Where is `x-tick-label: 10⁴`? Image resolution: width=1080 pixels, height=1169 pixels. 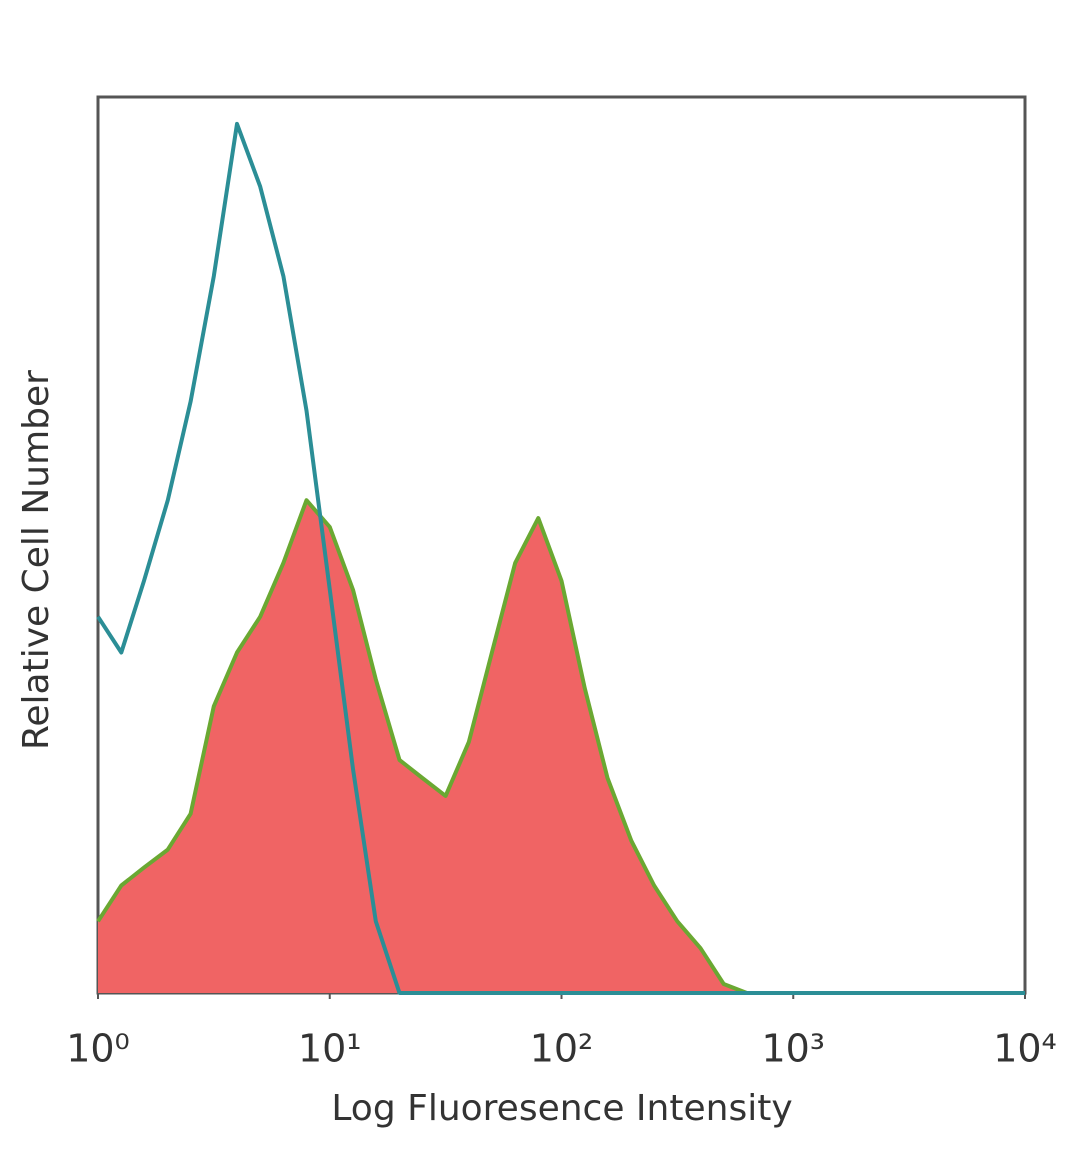
x-tick-label: 10⁴ is located at coordinates (1025, 1049).